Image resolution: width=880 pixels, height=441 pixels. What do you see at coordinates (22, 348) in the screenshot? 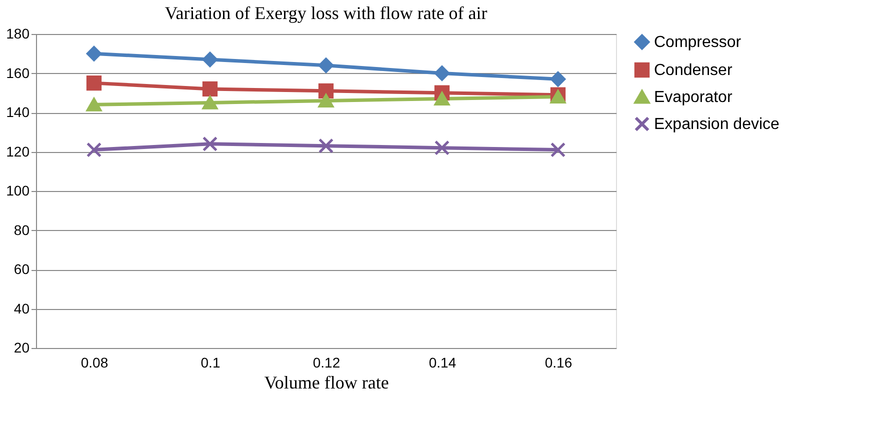
I see `y-tick-label: 20` at bounding box center [22, 348].